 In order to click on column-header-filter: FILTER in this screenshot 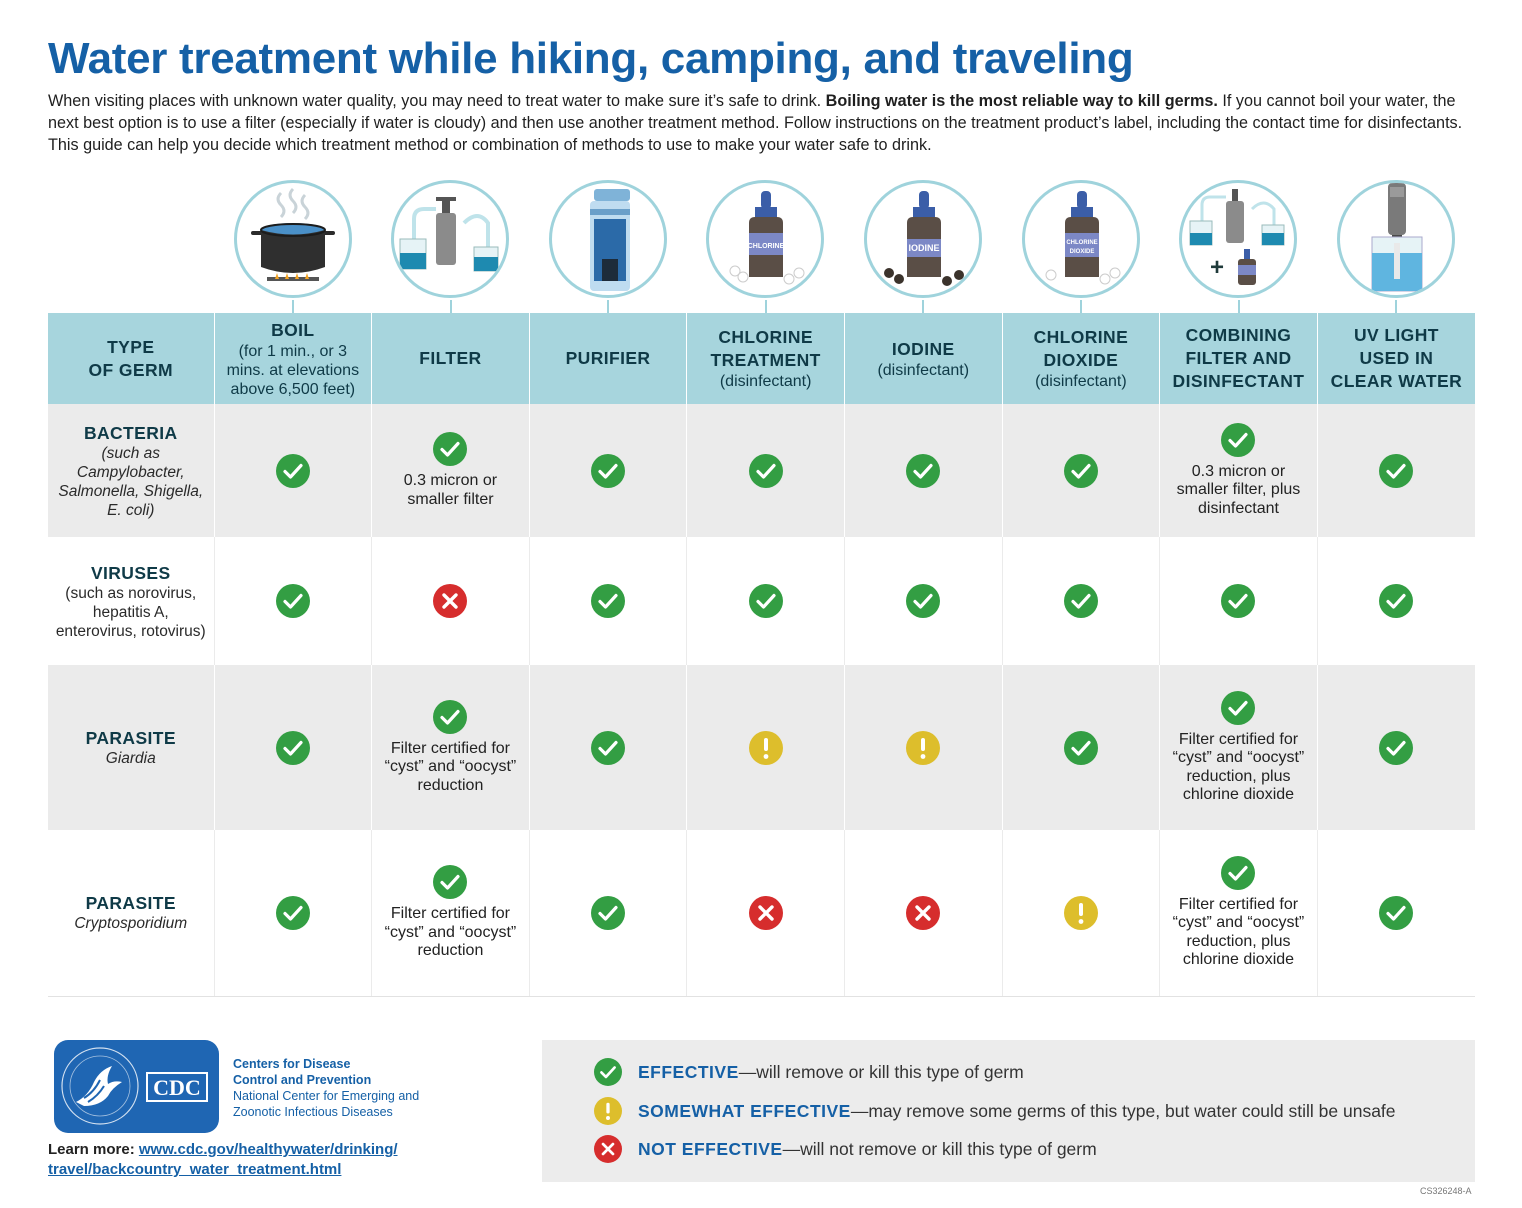, I will do `click(450, 358)`.